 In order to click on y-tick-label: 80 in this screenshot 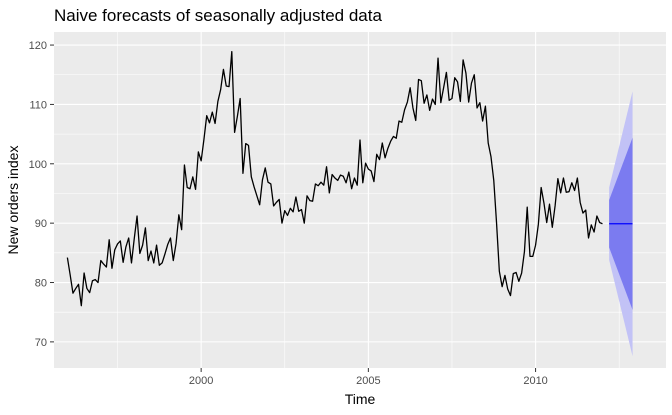, I will do `click(41, 284)`.